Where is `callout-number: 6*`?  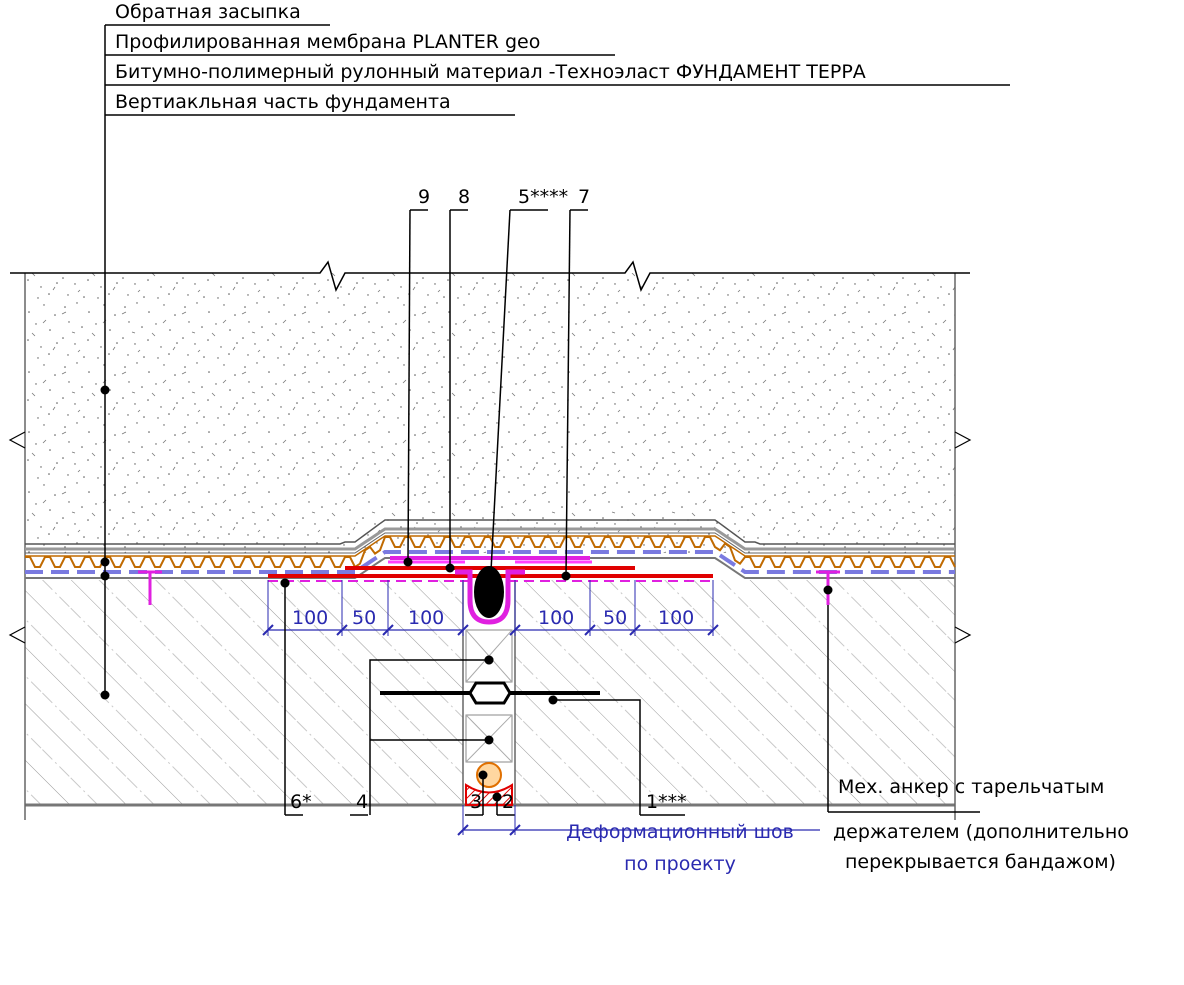 callout-number: 6* is located at coordinates (301, 802).